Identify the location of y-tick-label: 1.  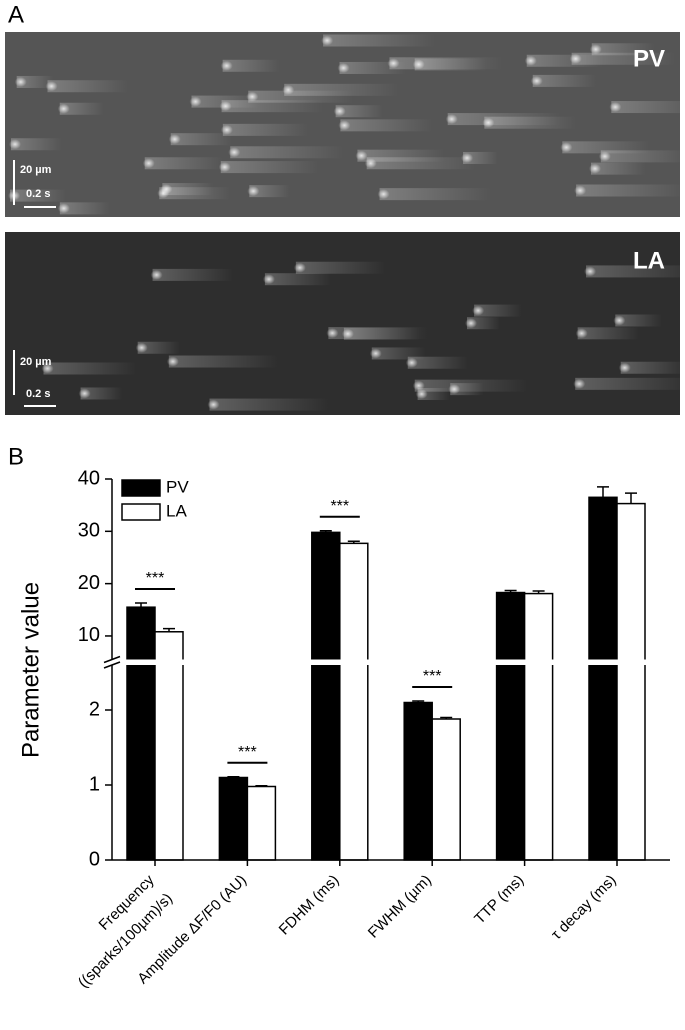
(94, 784).